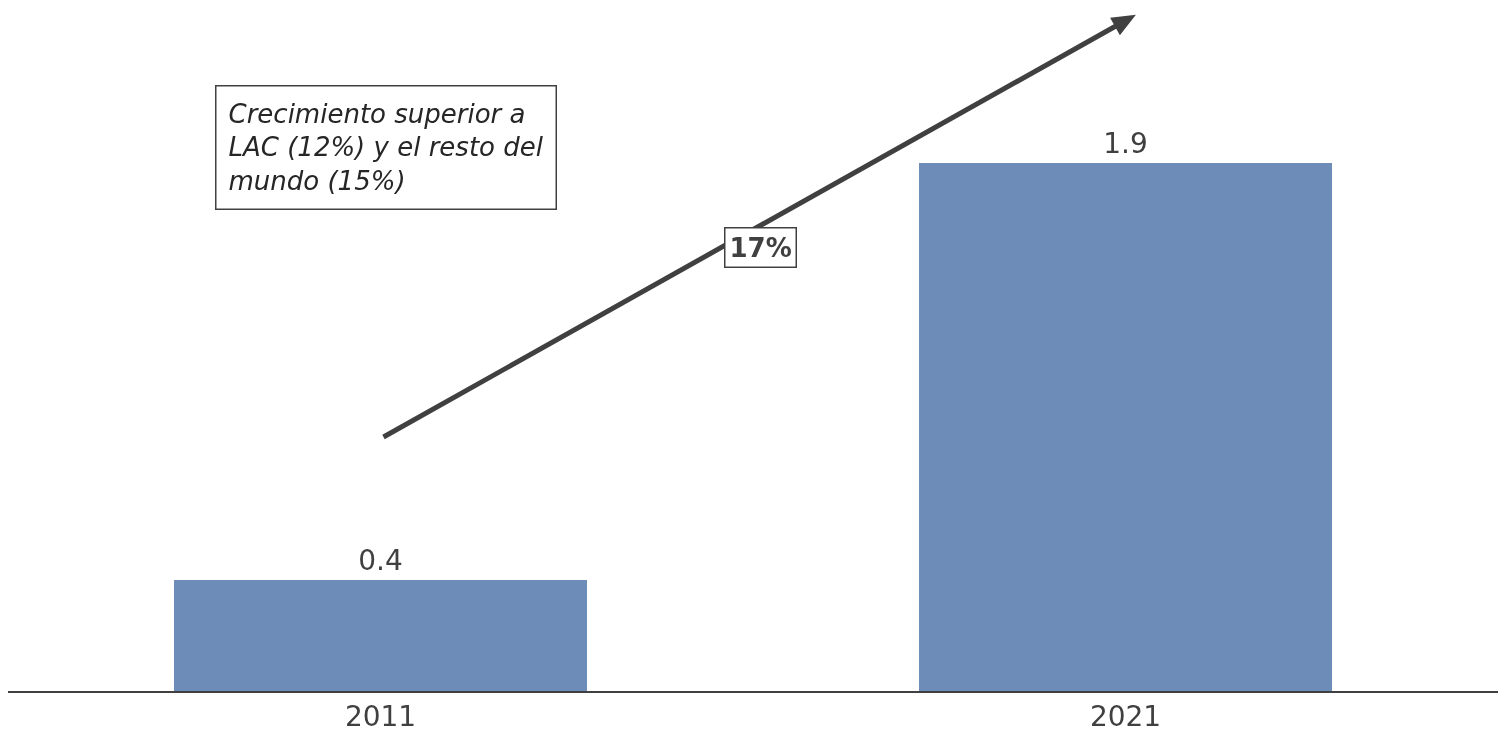 The image size is (1498, 741). I want to click on data-label: 0.4, so click(380, 560).